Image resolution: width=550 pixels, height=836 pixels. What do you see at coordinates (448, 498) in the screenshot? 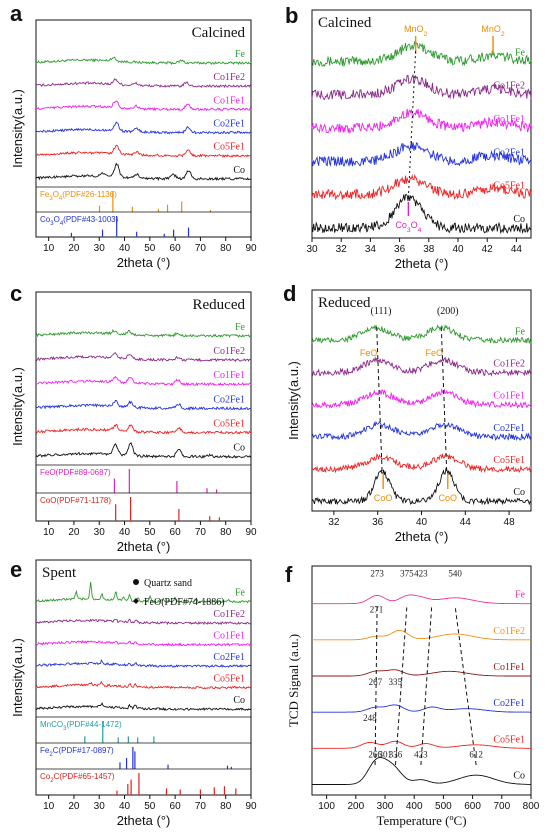
I see `annotation: CoO` at bounding box center [448, 498].